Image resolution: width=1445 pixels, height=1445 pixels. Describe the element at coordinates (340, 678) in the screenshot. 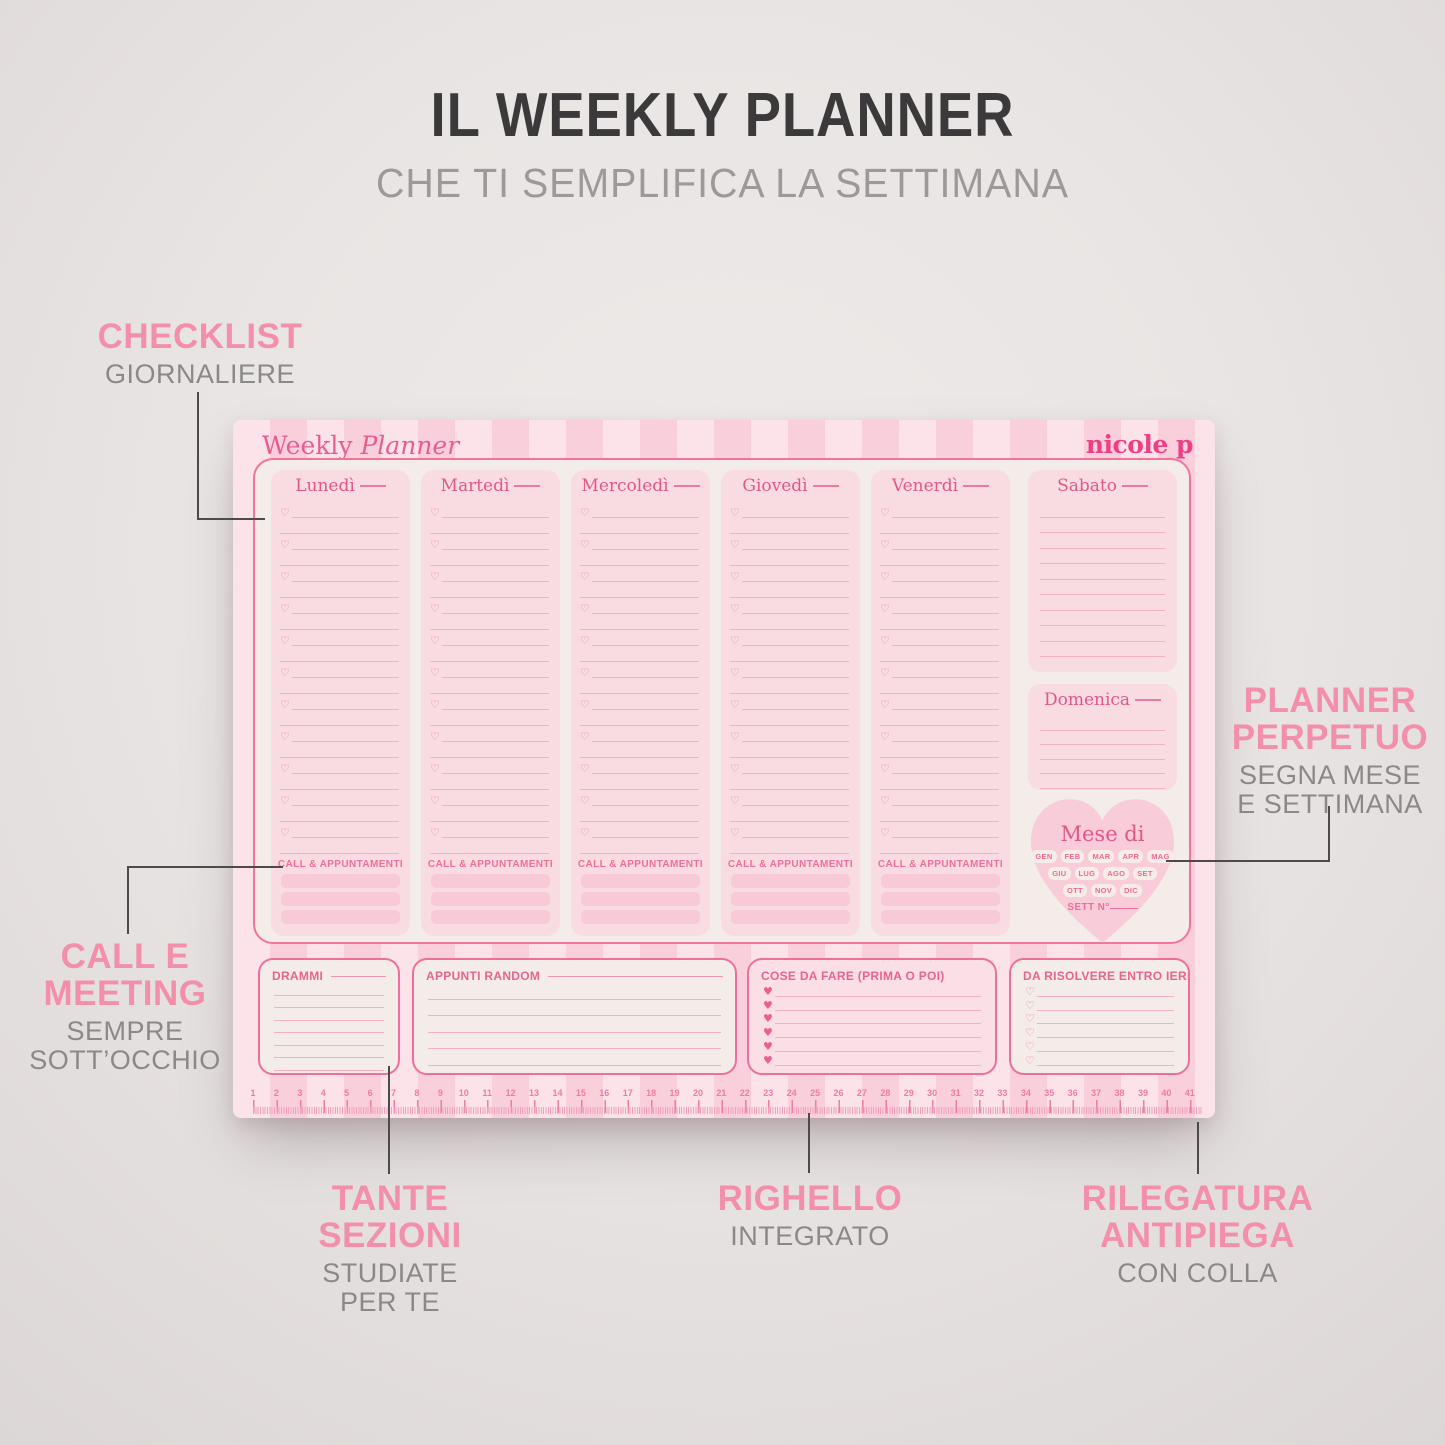

I see `day-rows: ♡ ♡ ♡ ♡ ♡ ♡ ♡ ♡ ♡ ♡ ♡` at that location.